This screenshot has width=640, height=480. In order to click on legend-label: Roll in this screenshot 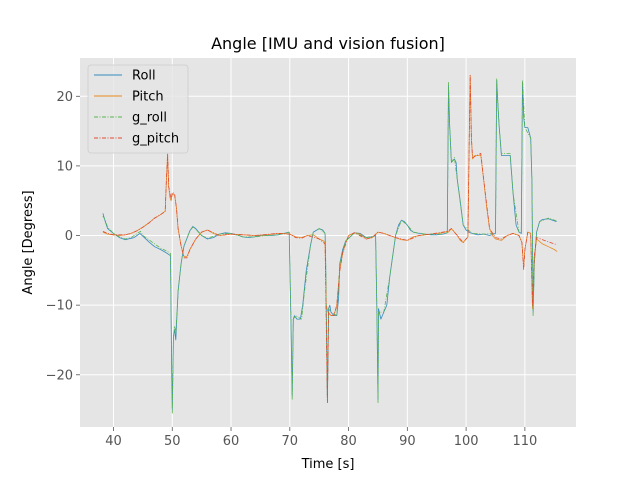, I will do `click(144, 76)`.